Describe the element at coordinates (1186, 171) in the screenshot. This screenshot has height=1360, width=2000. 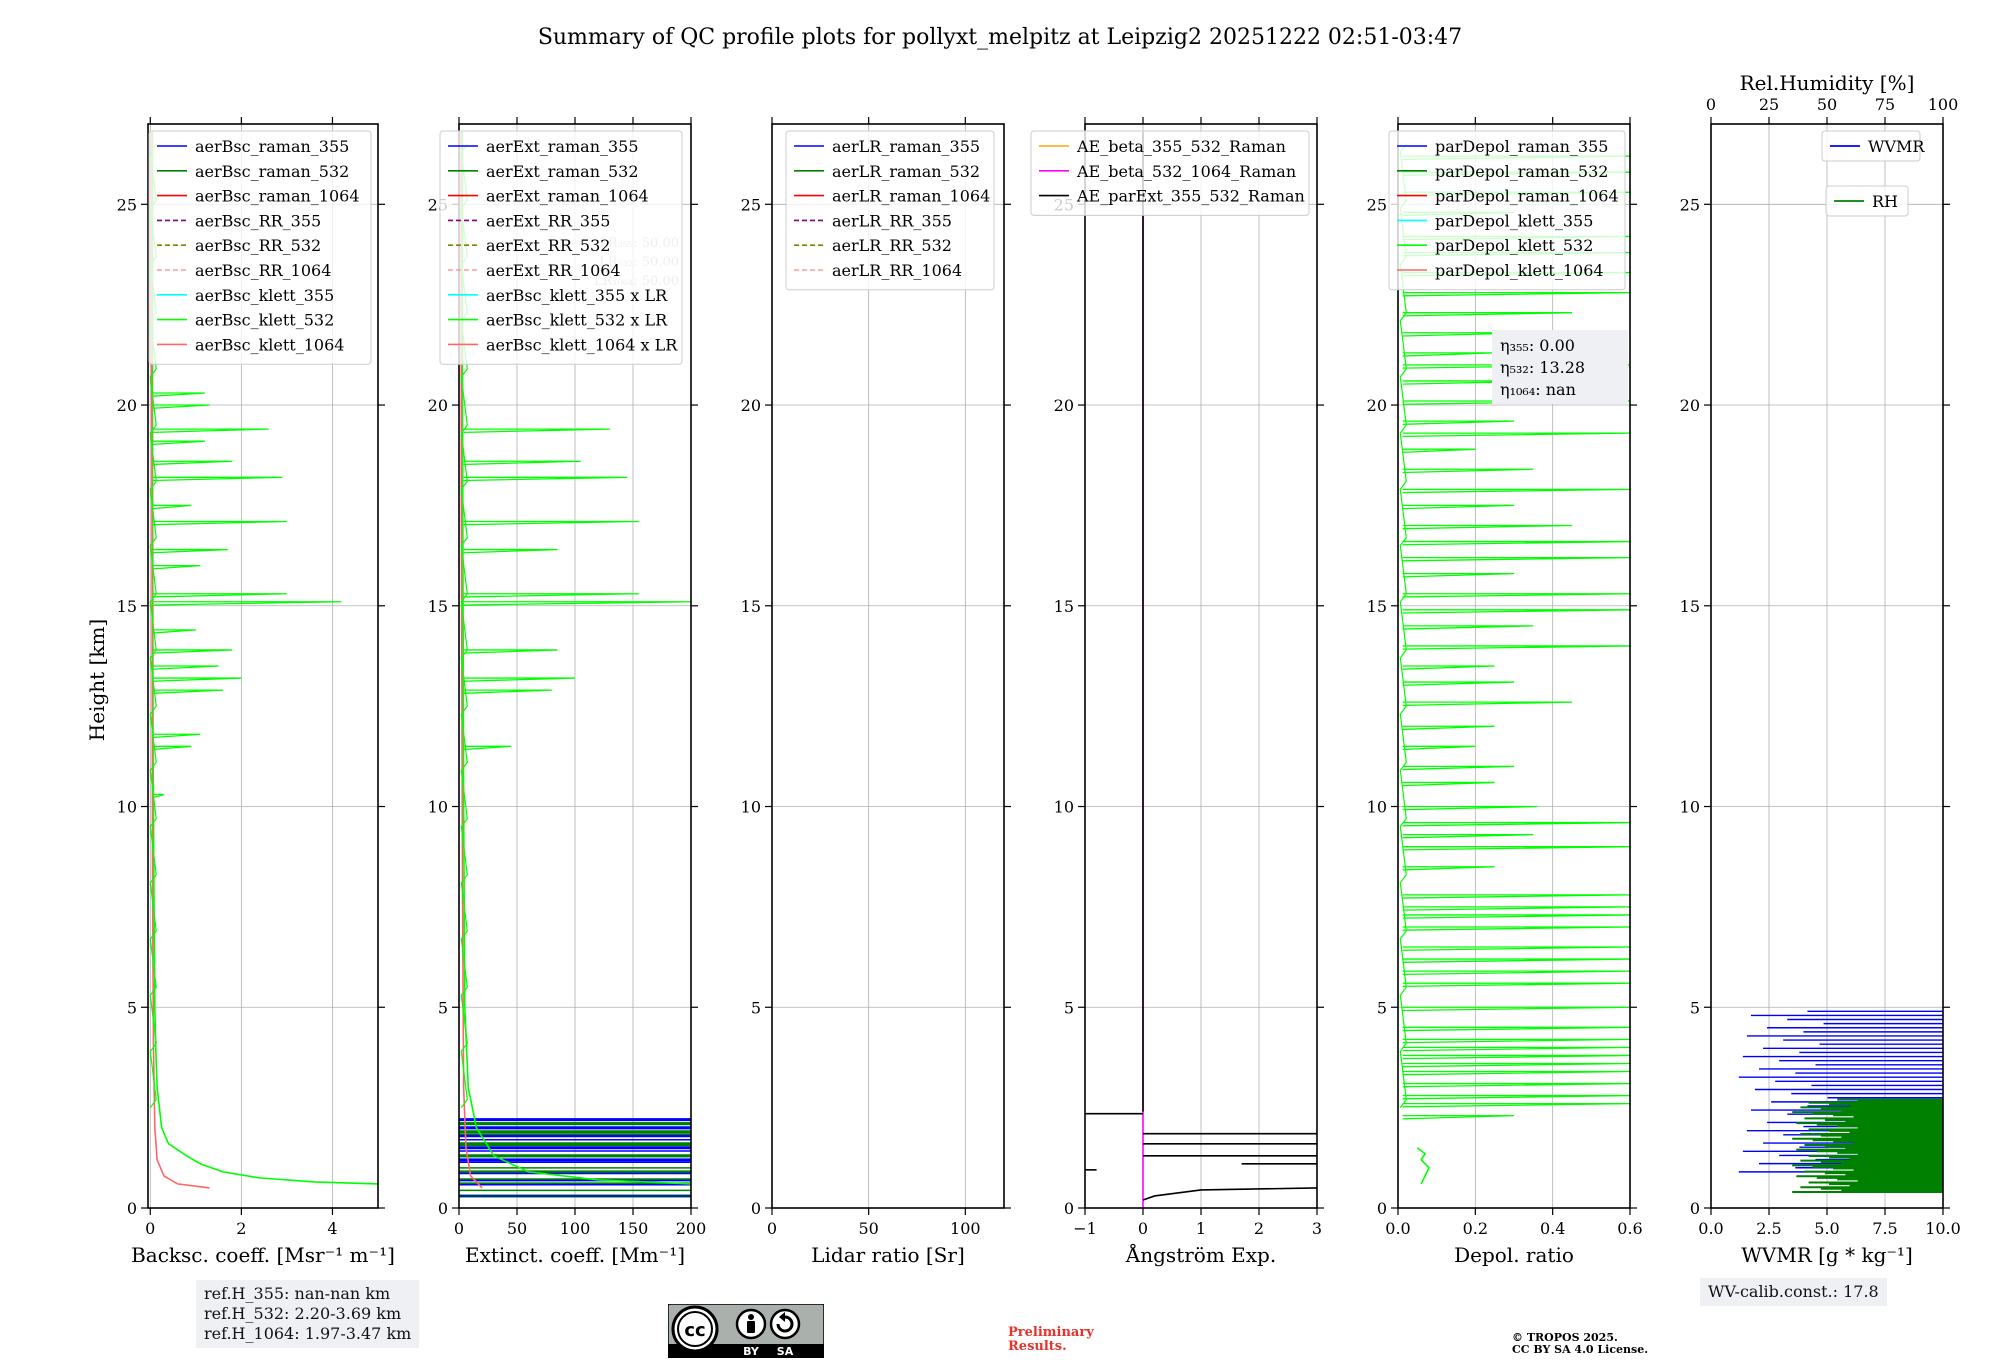
I see `legend-label: AE_beta_532_1064_Raman` at that location.